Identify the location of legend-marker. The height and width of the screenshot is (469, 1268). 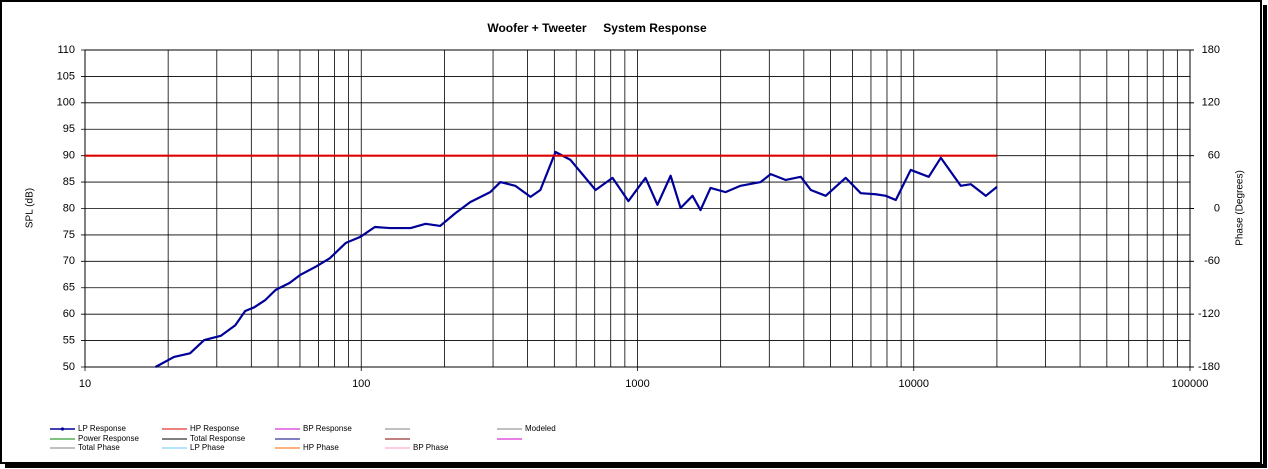
(62, 429).